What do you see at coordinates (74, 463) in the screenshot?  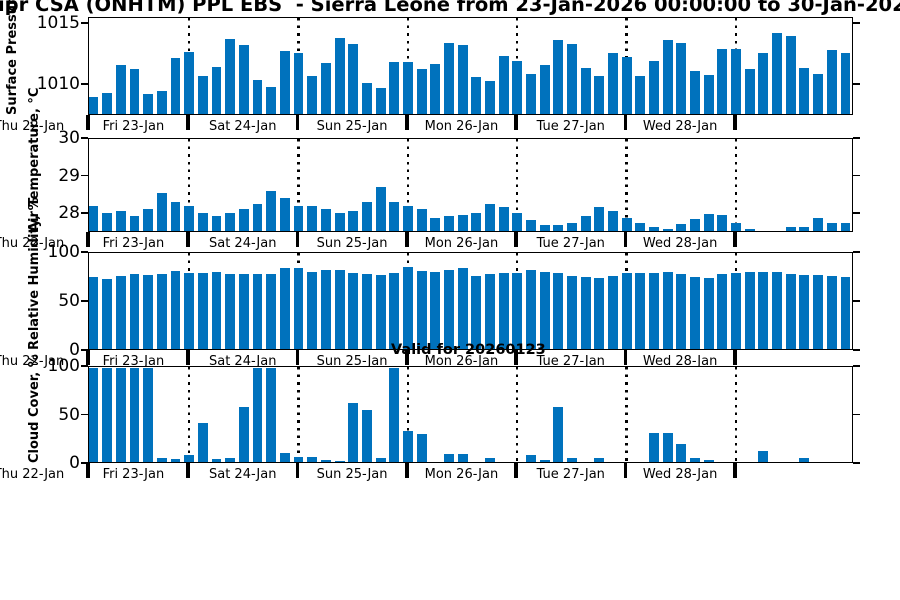 I see `y-tick-label: 0` at bounding box center [74, 463].